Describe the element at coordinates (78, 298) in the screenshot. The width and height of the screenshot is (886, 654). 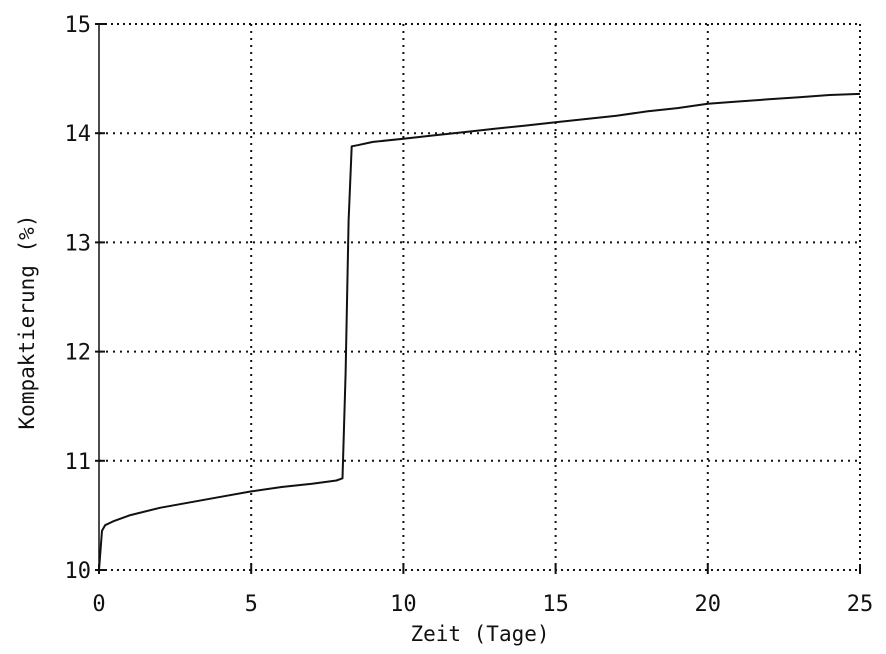
I see `y-tick-labels: 10 11 12 13 14 15` at that location.